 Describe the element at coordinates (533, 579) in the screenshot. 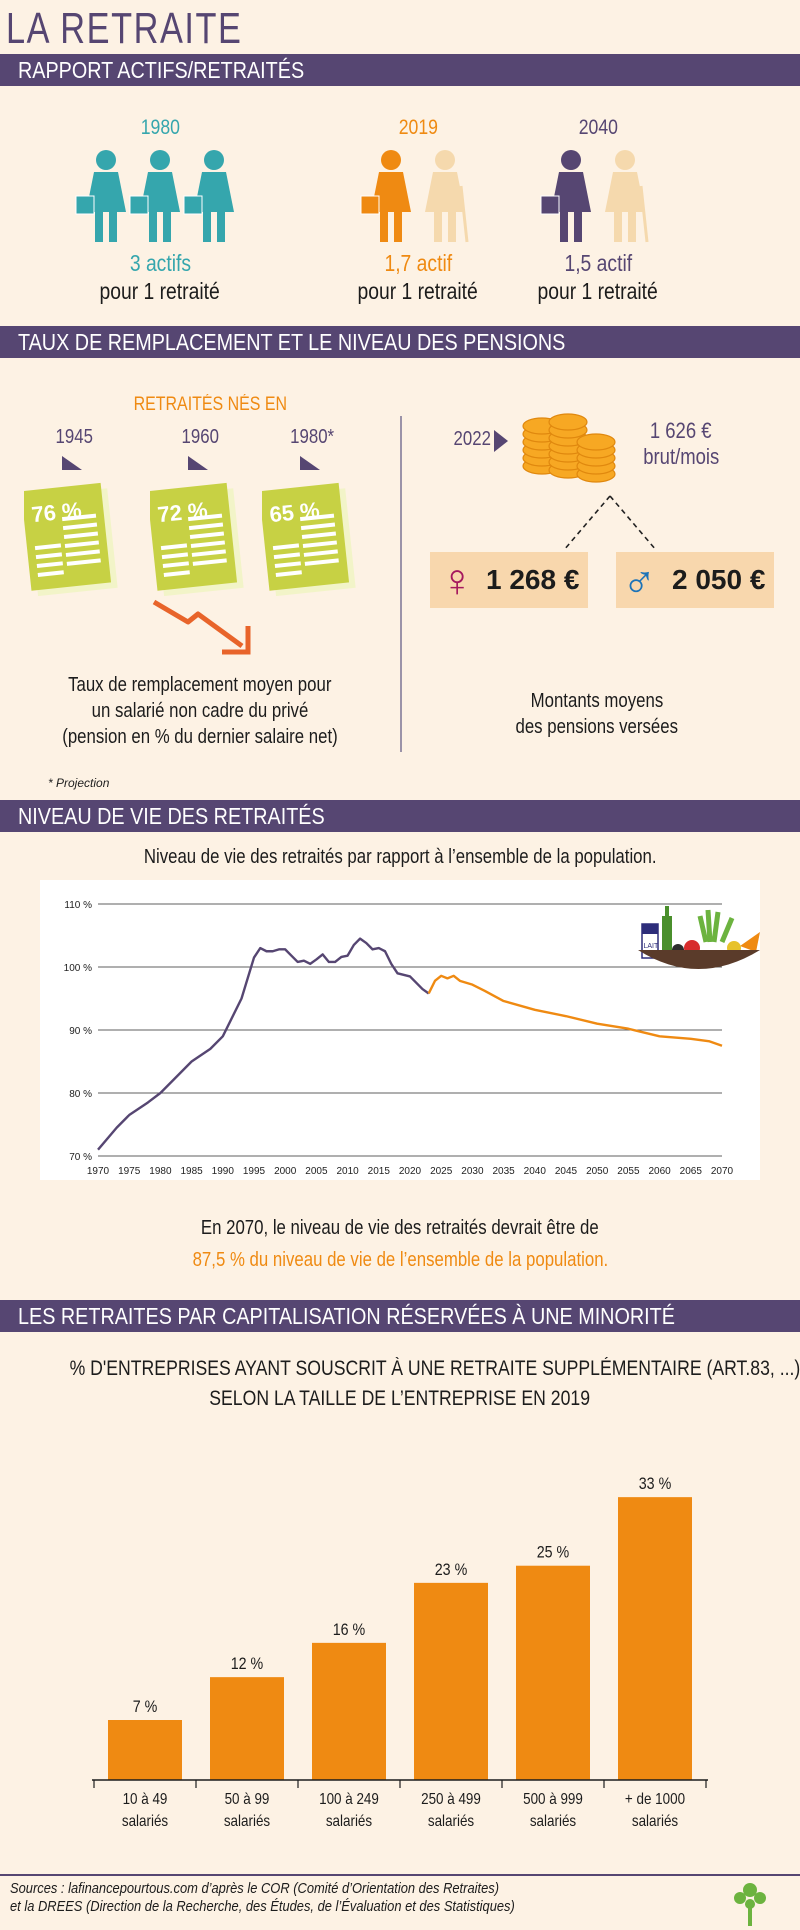

I see `female-pension-amount: 1 268 €` at that location.